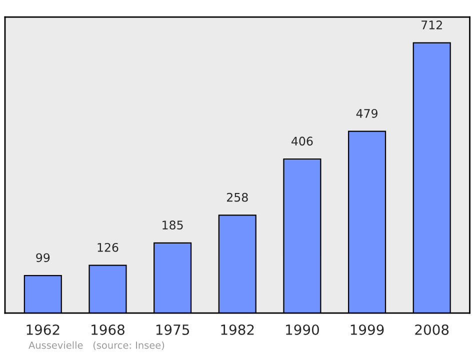 Image resolution: width=475 pixels, height=355 pixels. I want to click on data-label: 185, so click(172, 225).